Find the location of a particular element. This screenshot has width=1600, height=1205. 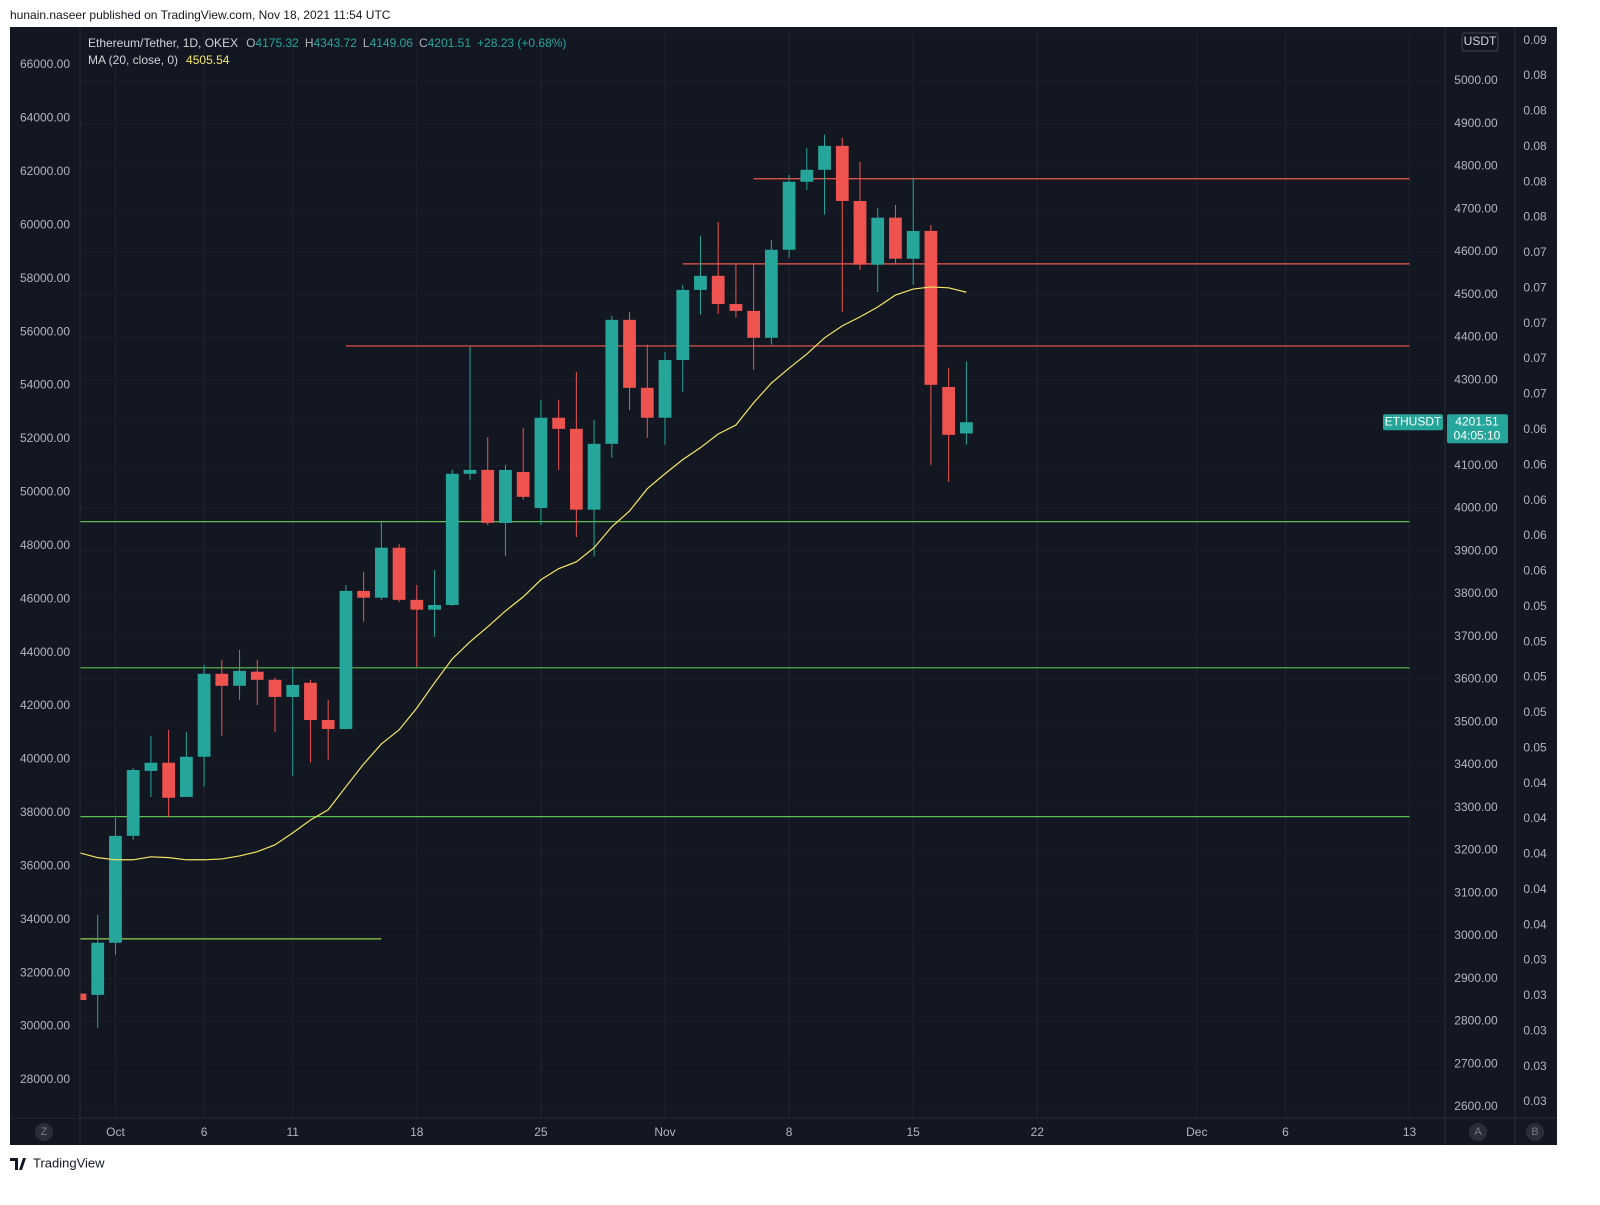

y2-tick-label: 32000.00 is located at coordinates (45, 972).